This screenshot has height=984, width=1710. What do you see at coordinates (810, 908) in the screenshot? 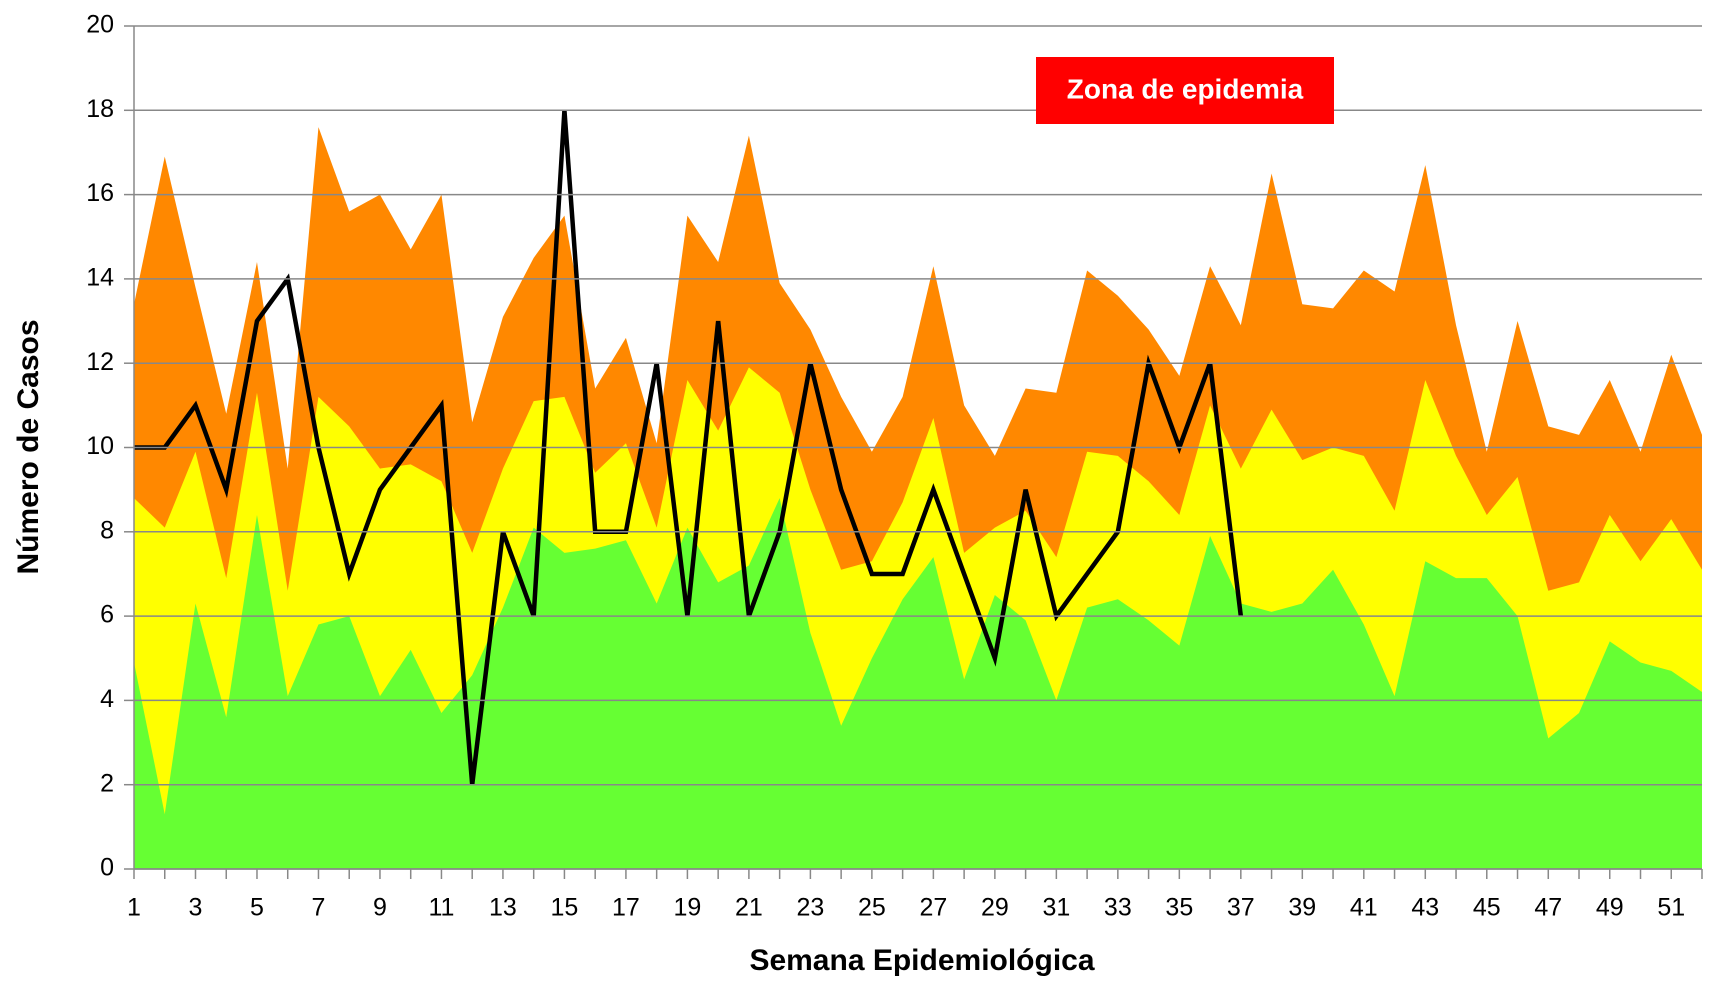
I see `x-tick-label: 23` at bounding box center [810, 908].